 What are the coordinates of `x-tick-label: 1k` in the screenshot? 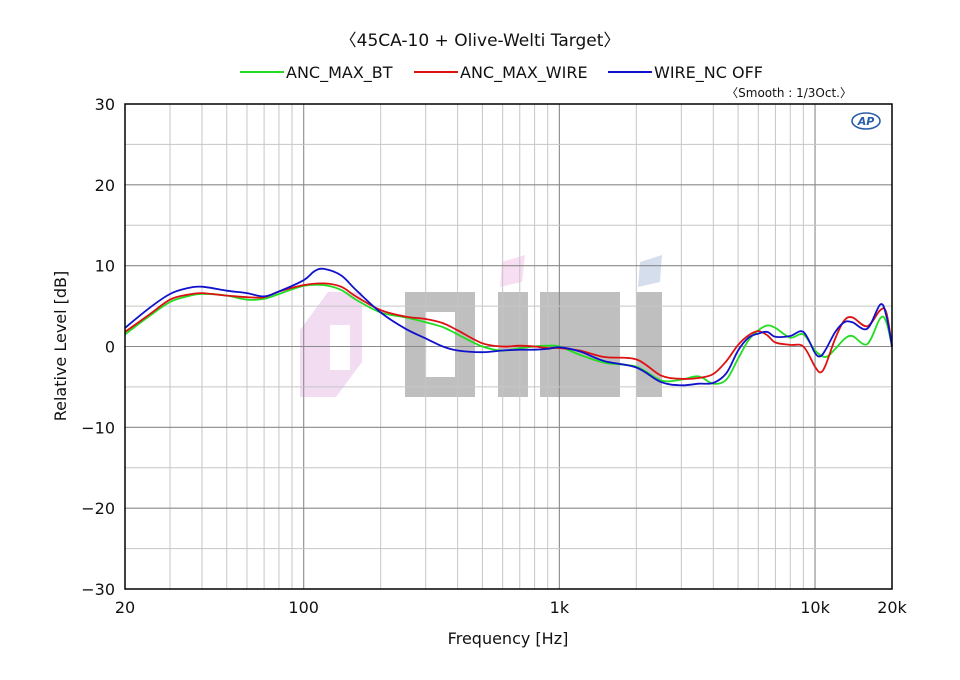 It's located at (560, 607).